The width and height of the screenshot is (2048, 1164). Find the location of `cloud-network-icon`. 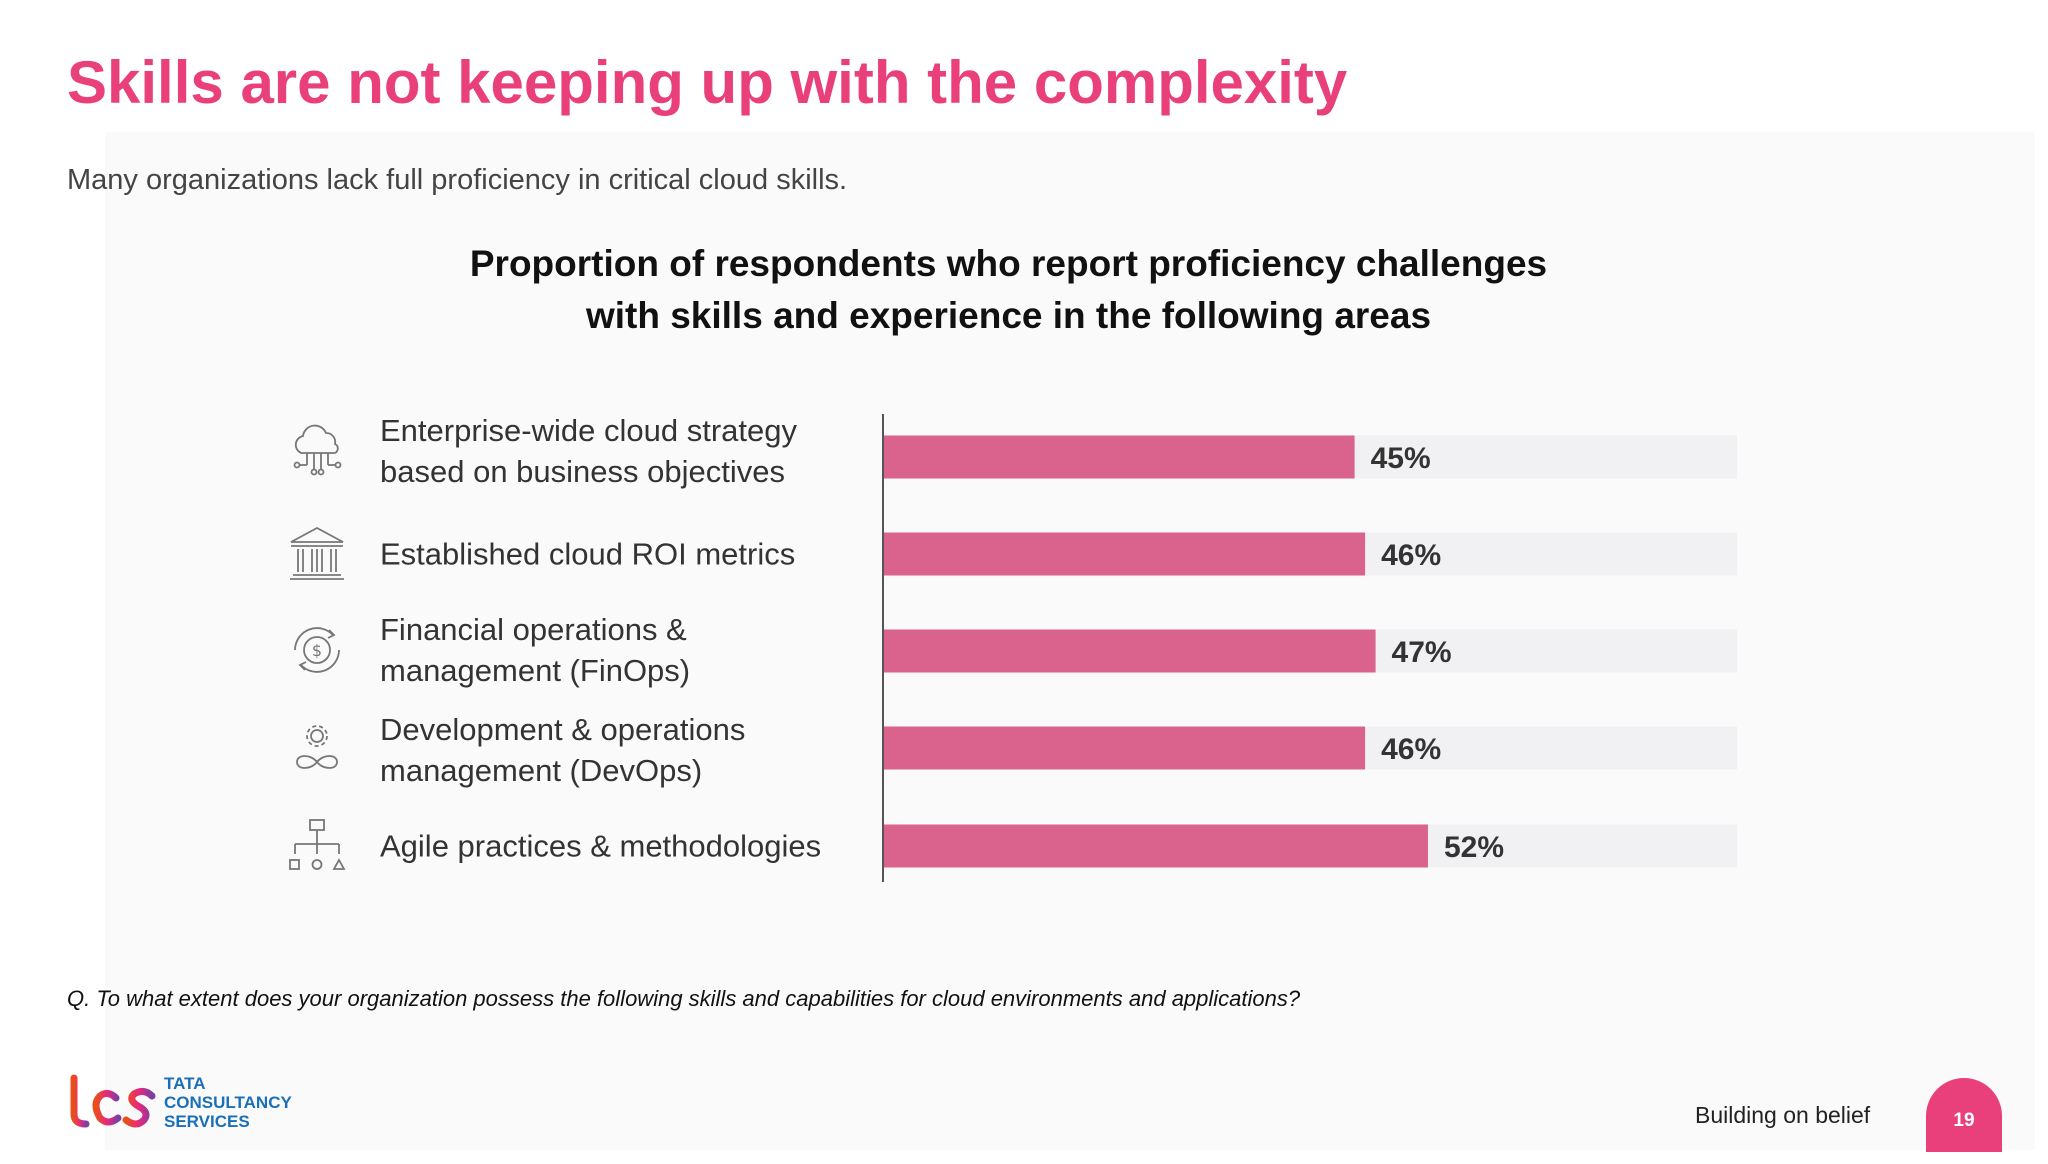

cloud-network-icon is located at coordinates (317, 451).